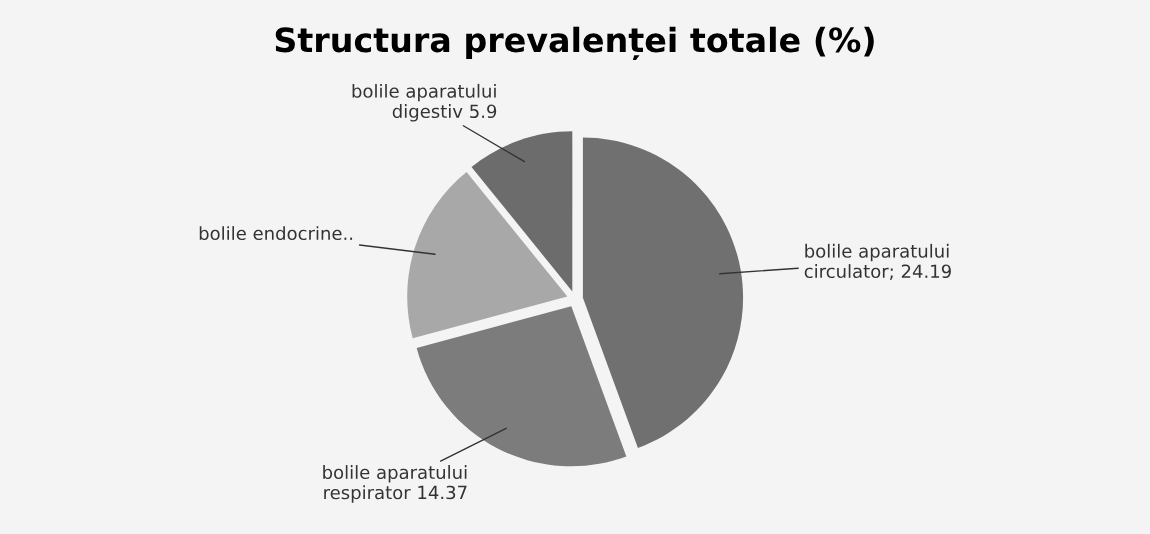  I want to click on slice-label: bolile aparatului circulator; 24.19, so click(877, 261).